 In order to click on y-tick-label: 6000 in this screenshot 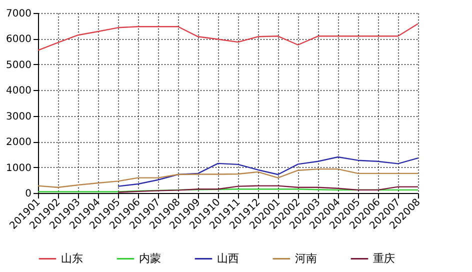, I will do `click(19, 40)`.